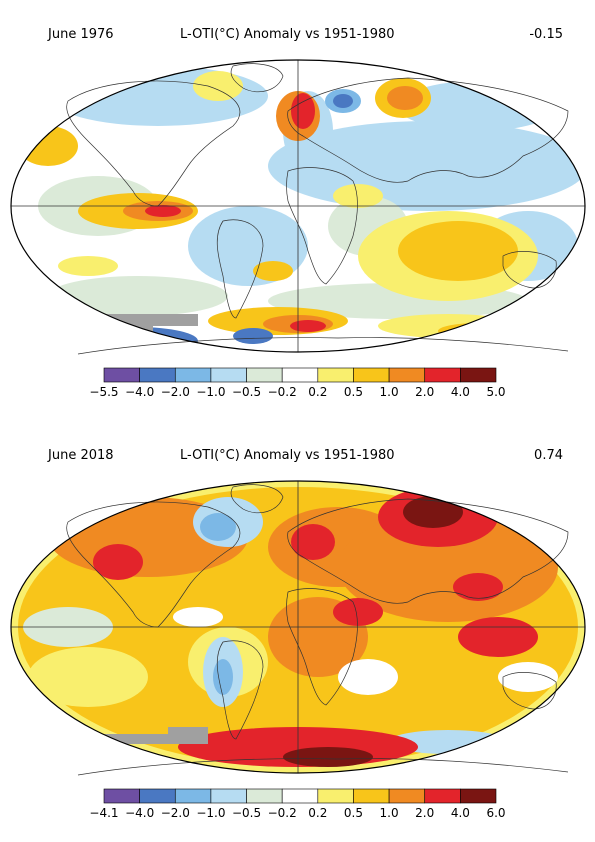 The image size is (595, 842). I want to click on global-mean-value: 0.74, so click(548, 455).